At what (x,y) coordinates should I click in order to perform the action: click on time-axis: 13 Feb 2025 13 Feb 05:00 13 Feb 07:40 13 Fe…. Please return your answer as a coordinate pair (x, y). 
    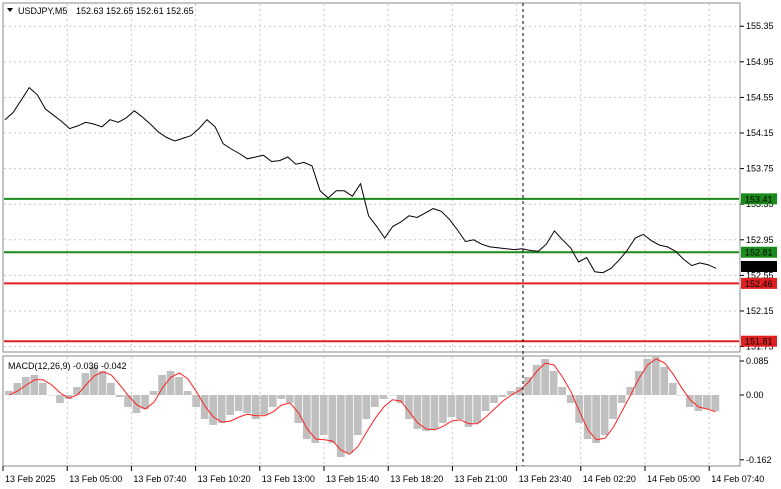
    Looking at the image, I should click on (383, 475).